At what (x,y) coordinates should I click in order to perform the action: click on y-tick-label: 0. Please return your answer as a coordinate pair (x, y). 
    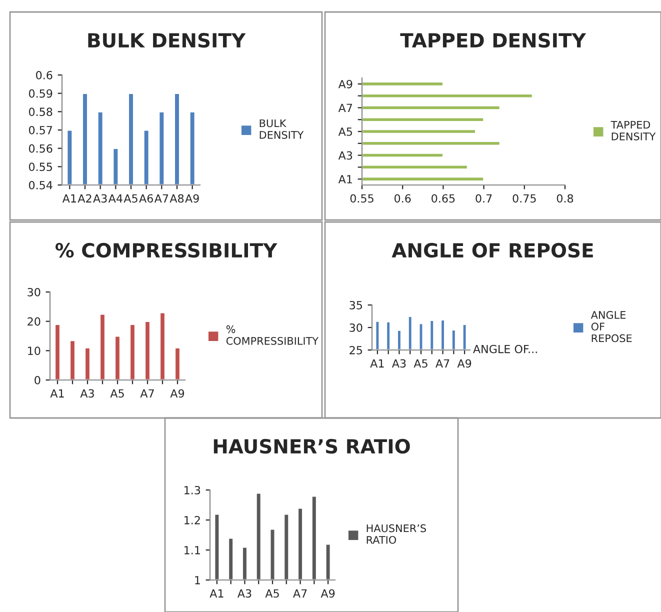
    Looking at the image, I should click on (37, 380).